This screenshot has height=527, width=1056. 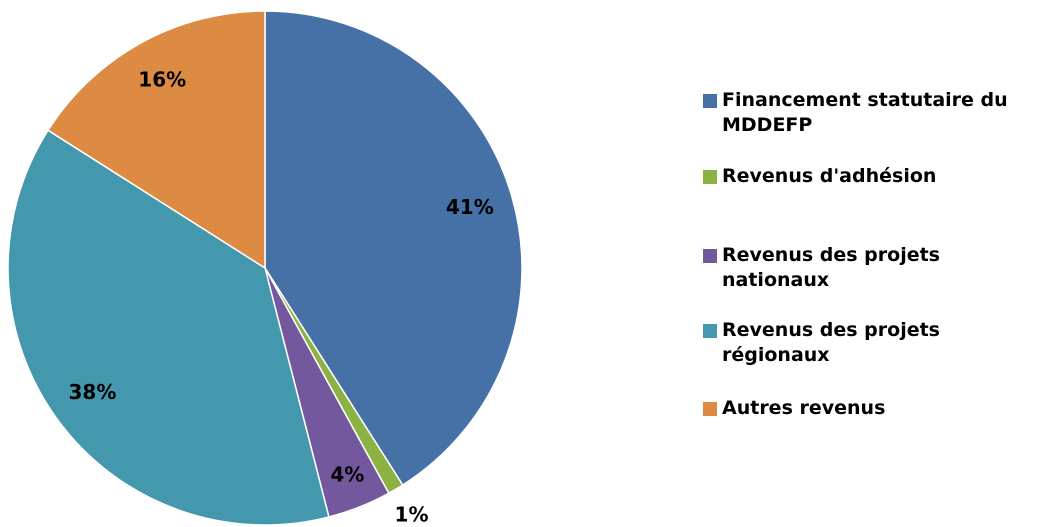 What do you see at coordinates (347, 474) in the screenshot?
I see `data-label: 4%` at bounding box center [347, 474].